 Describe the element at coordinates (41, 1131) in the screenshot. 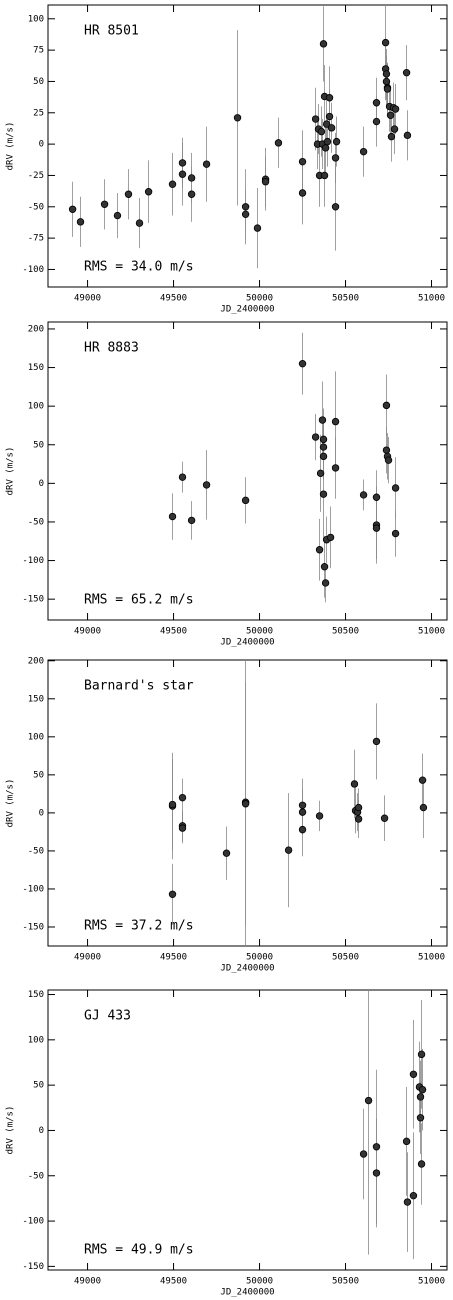

I see `y-tick-label: 0` at that location.